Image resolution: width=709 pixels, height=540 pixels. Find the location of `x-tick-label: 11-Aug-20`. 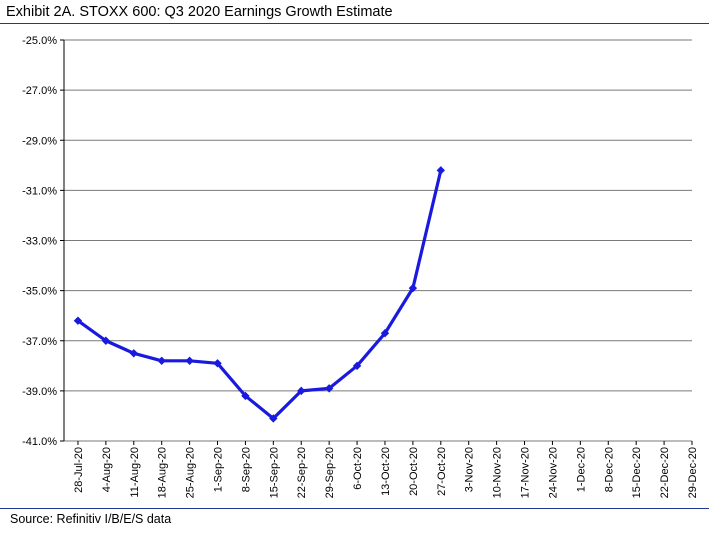

x-tick-label: 11-Aug-20 is located at coordinates (135, 472).